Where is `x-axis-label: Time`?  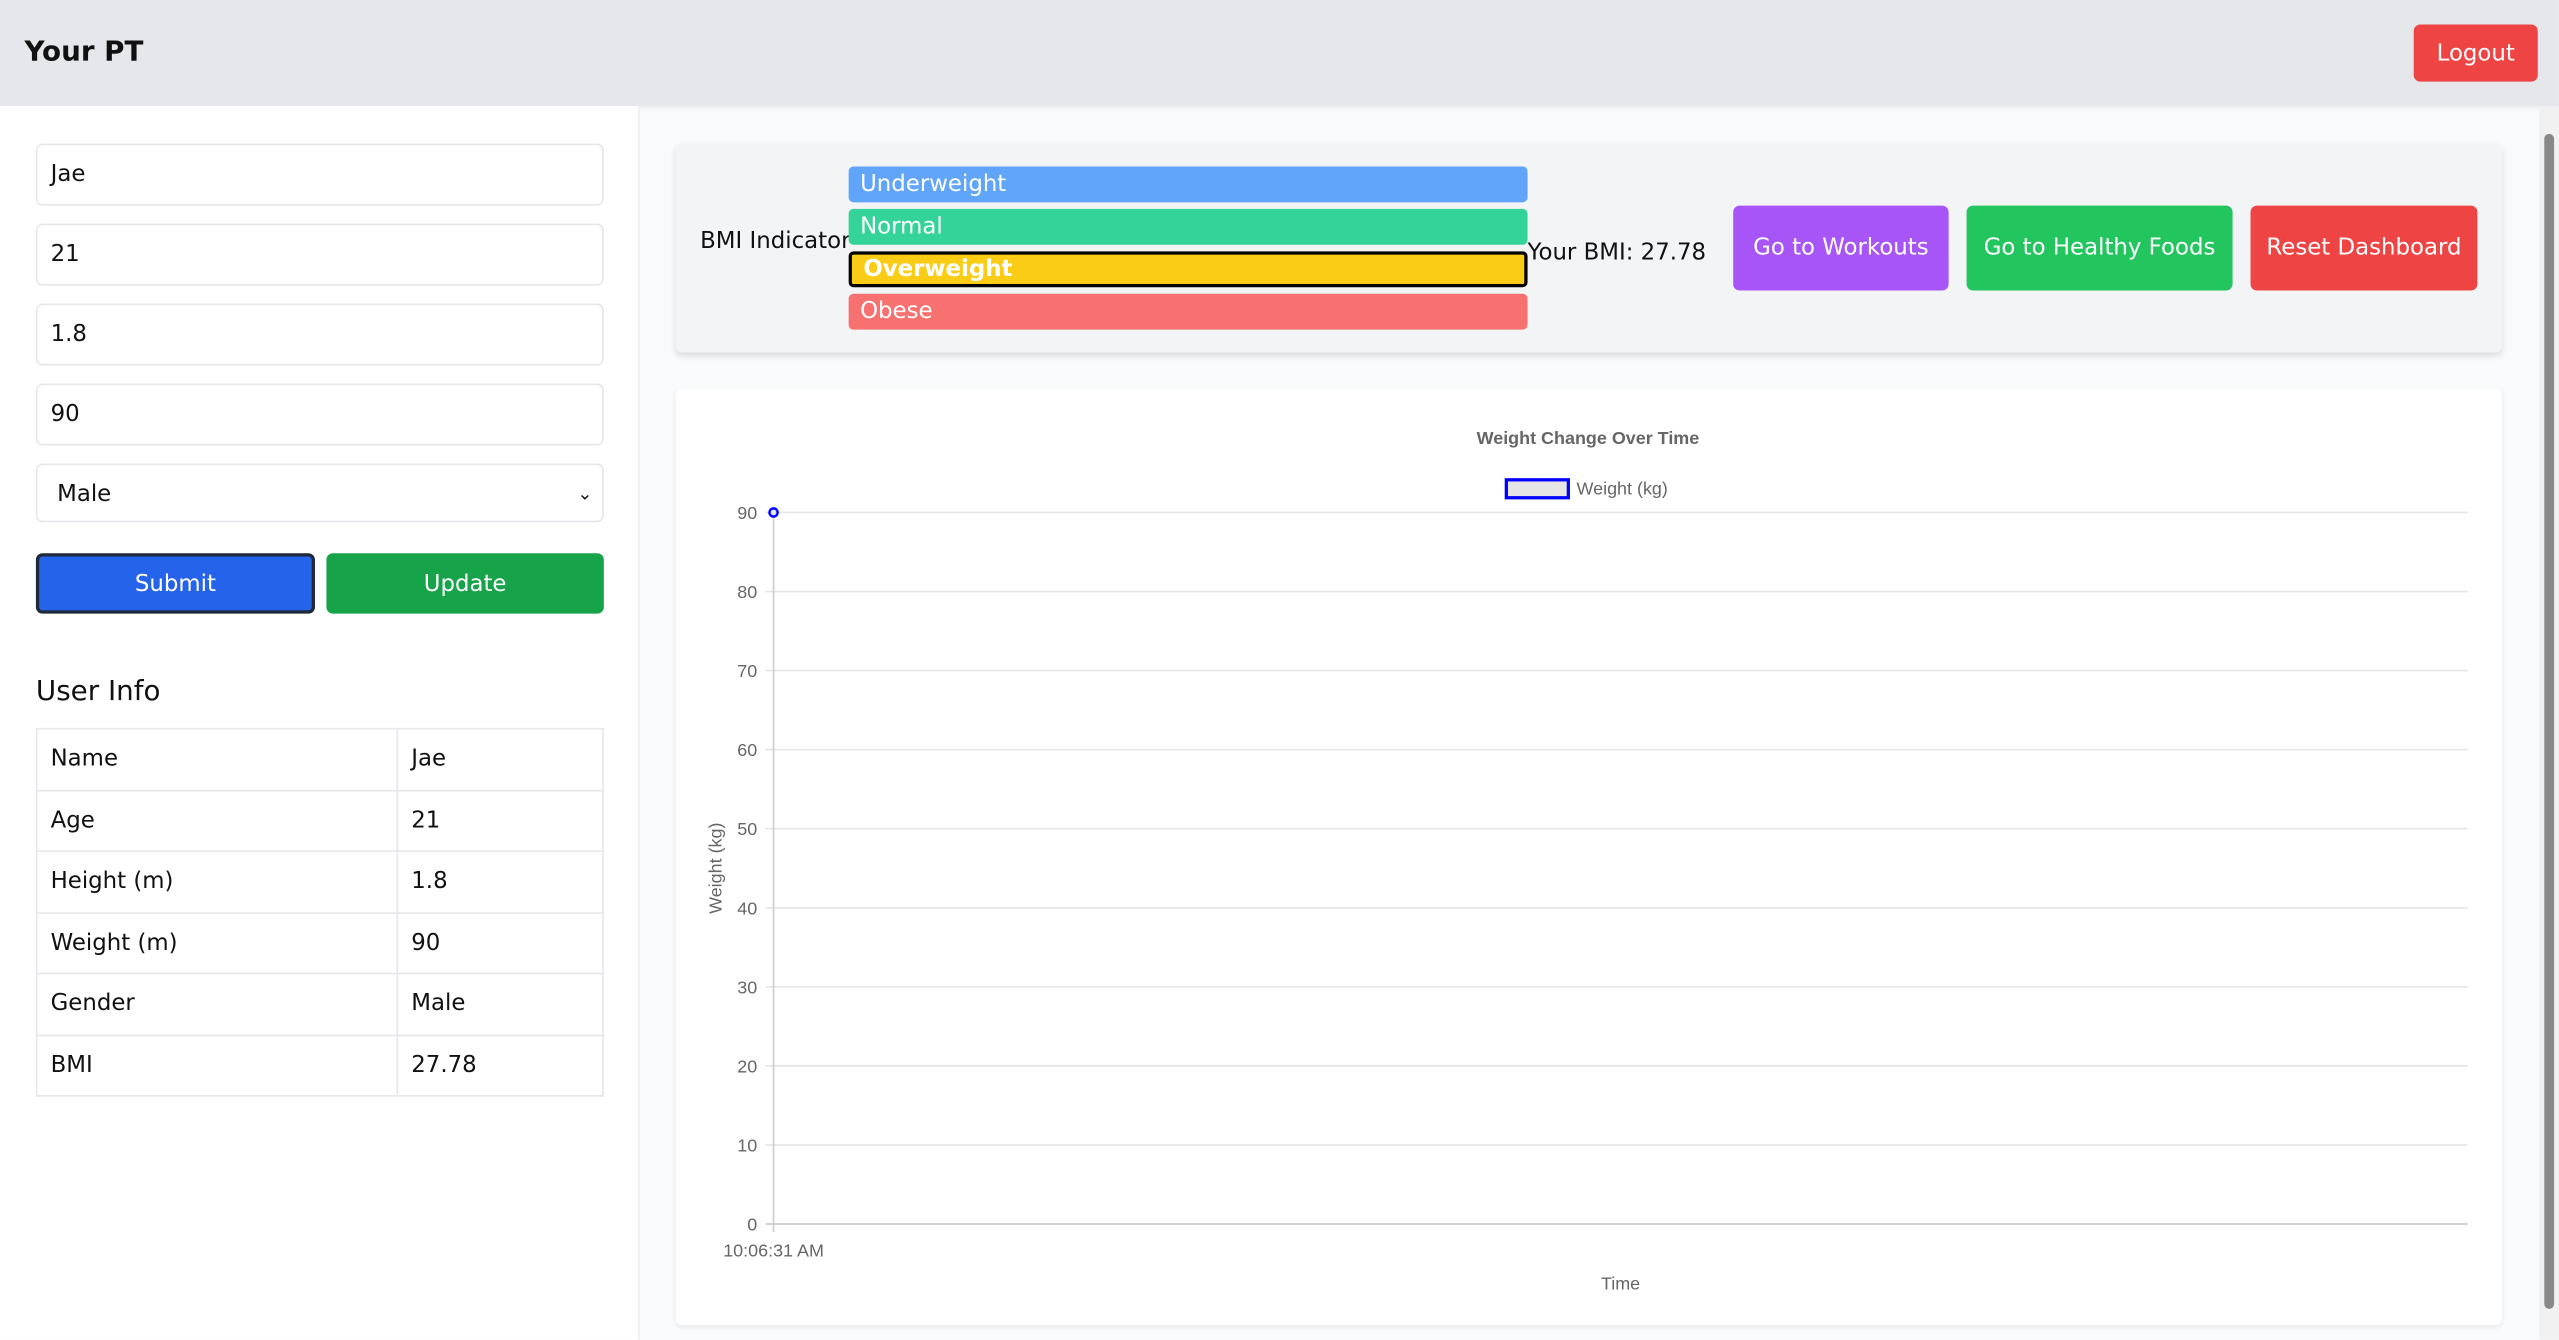 x-axis-label: Time is located at coordinates (1620, 1283).